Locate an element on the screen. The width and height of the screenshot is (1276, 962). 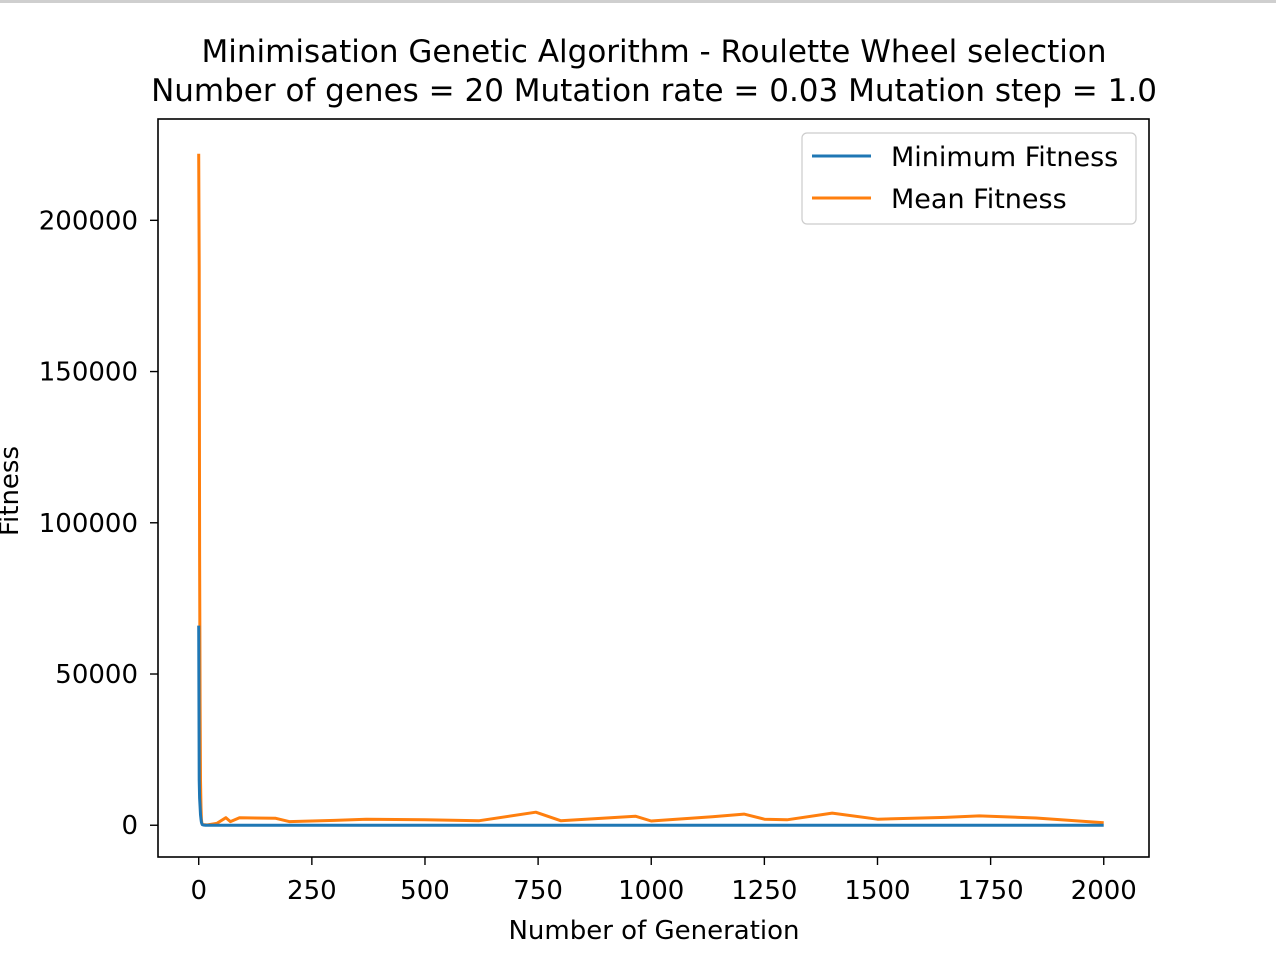
x-tick-label: 1750 is located at coordinates (991, 891).